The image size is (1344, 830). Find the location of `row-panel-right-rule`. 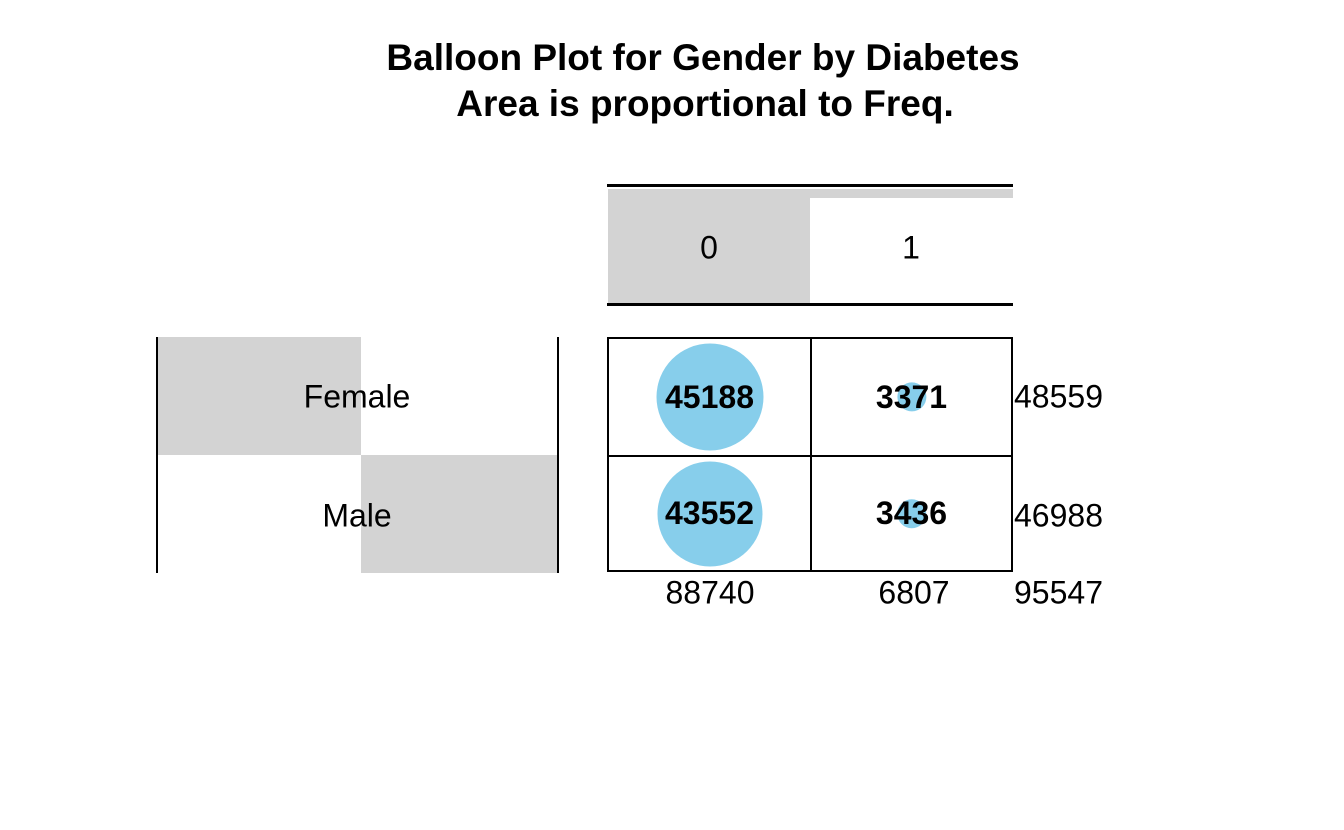

row-panel-right-rule is located at coordinates (558, 455).